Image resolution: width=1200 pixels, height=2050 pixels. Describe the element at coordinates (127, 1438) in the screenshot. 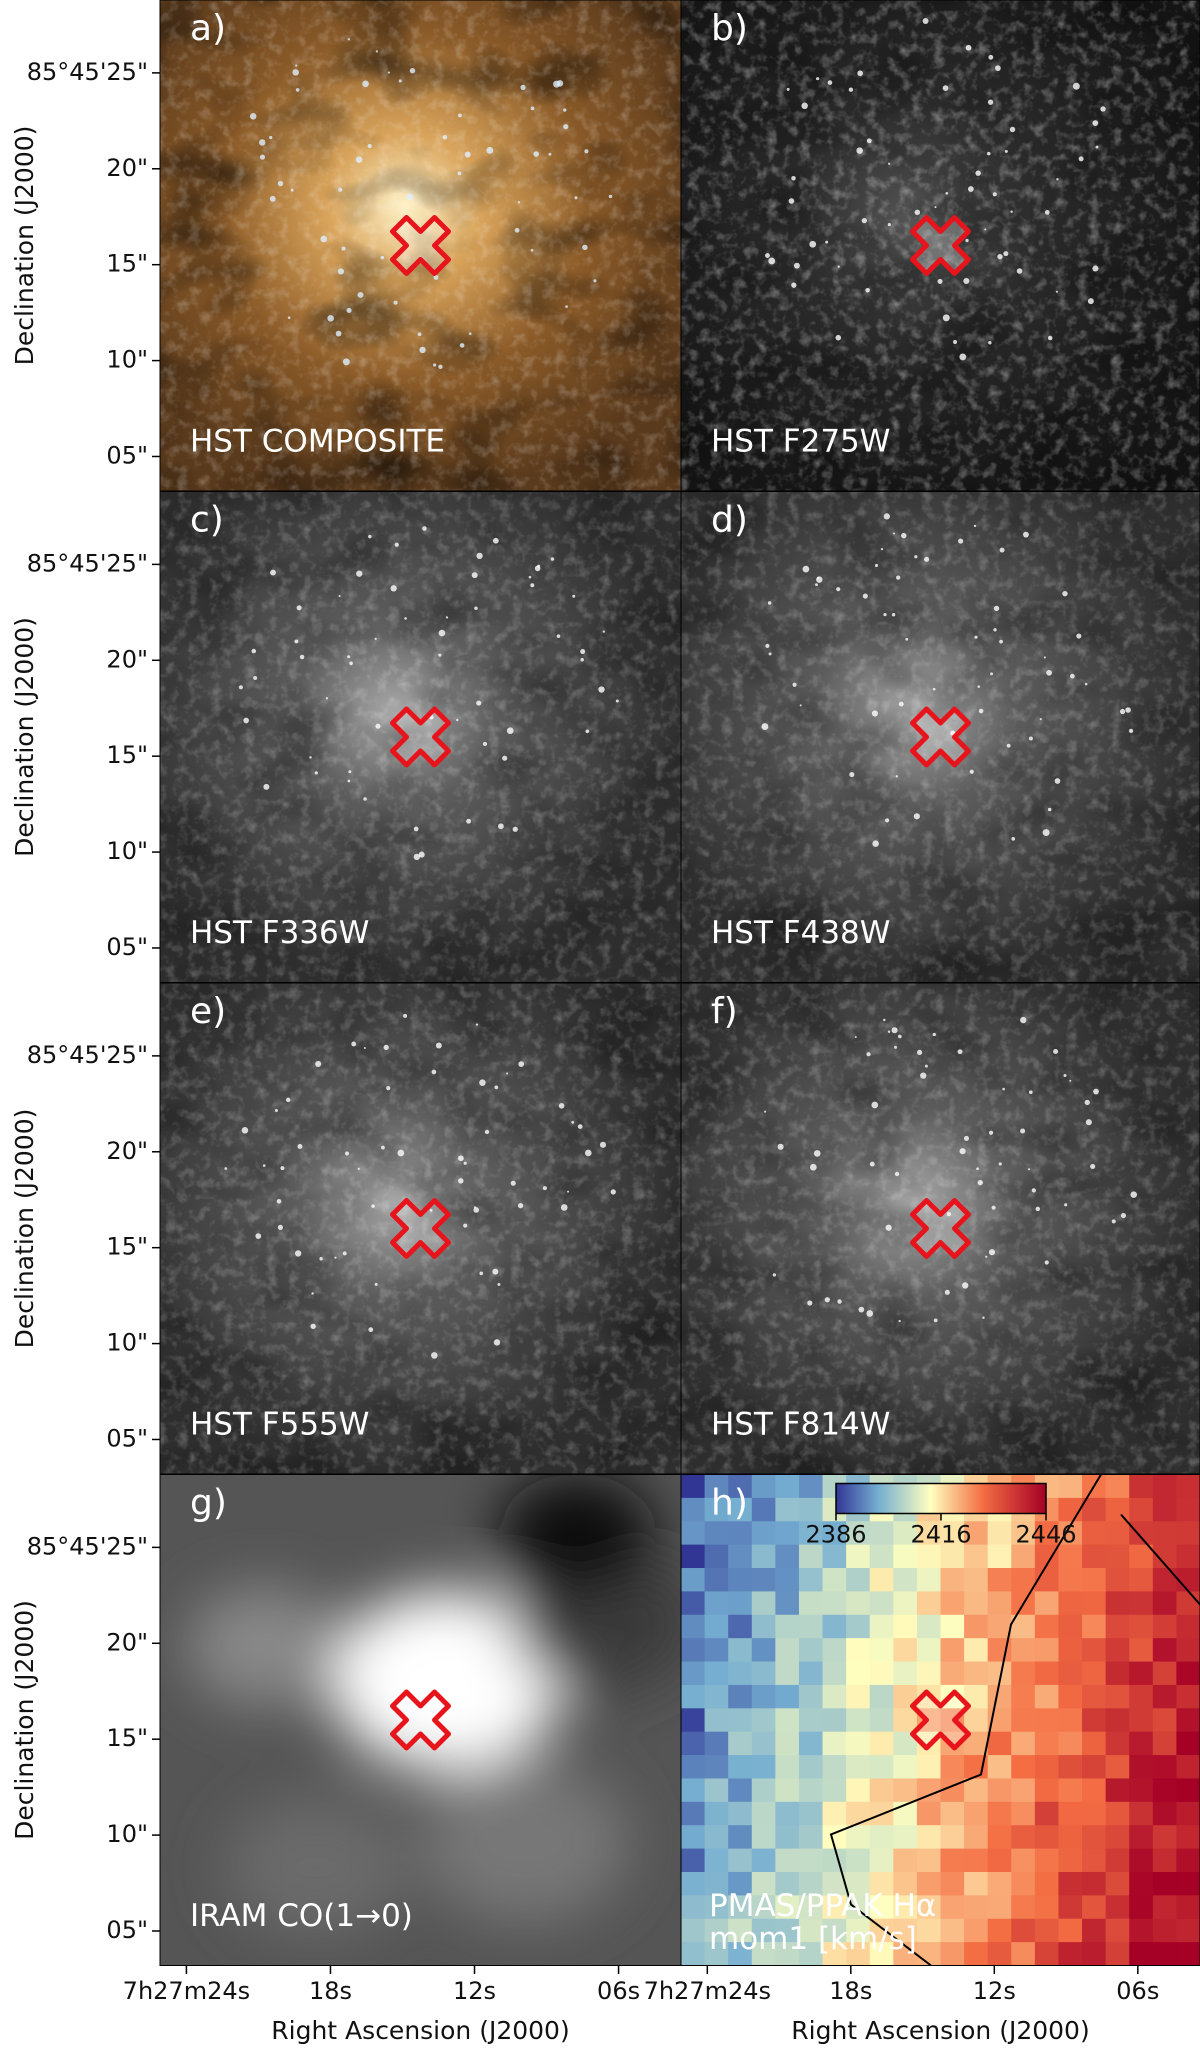

I see `y-tick-label: 05"` at that location.